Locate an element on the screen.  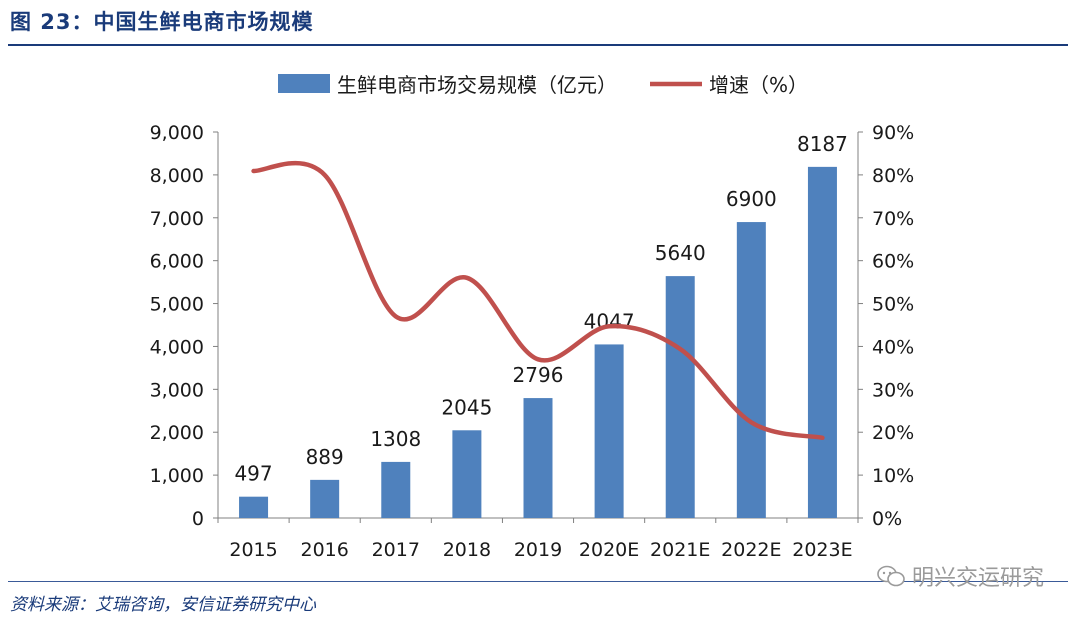
x-tick-label: 2020E is located at coordinates (609, 550).